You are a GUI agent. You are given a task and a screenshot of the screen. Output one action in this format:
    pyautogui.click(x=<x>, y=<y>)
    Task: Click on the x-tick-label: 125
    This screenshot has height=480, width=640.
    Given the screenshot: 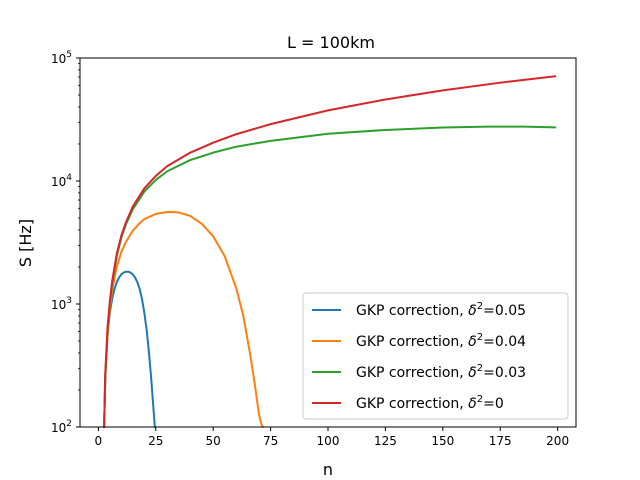 What is the action you would take?
    pyautogui.click(x=385, y=441)
    